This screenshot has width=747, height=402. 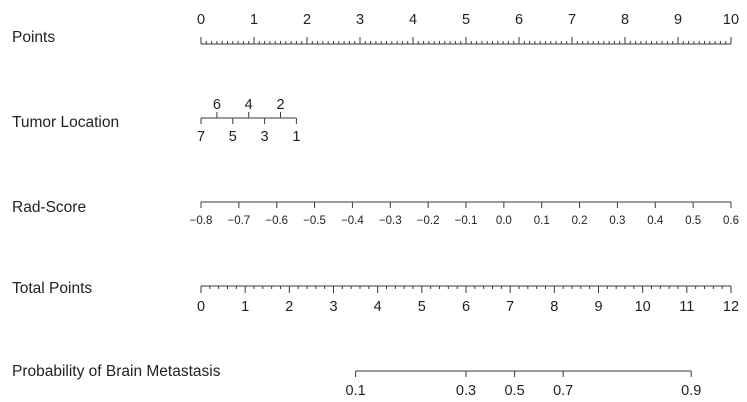 What do you see at coordinates (519, 20) in the screenshot?
I see `points-tick-label: 6` at bounding box center [519, 20].